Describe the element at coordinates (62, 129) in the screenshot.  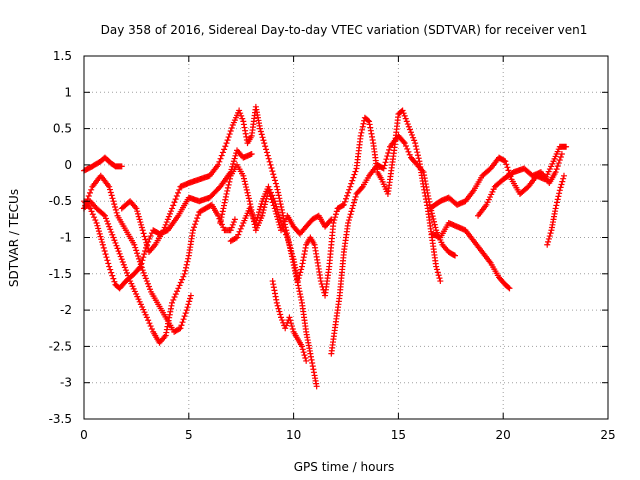
I see `y-tick-label: 0.5` at that location.